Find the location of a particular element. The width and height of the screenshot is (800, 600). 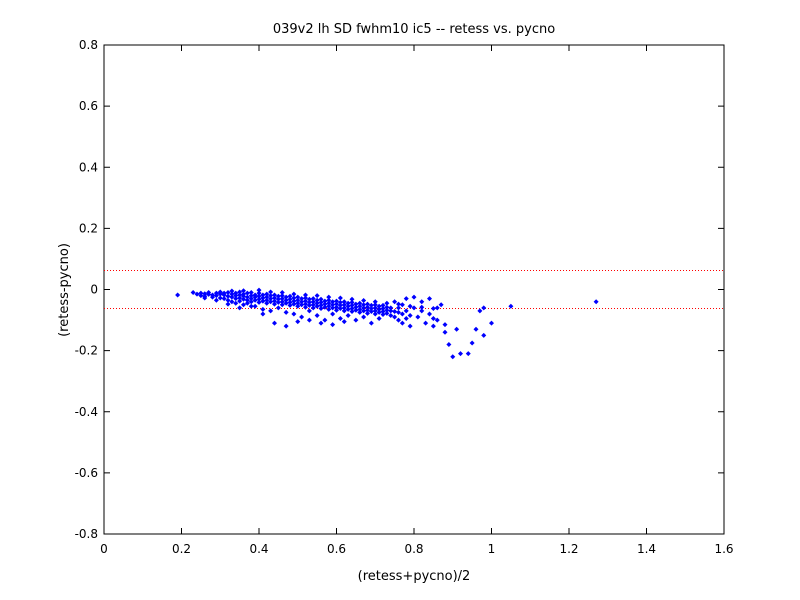

x-tick-label: 0.6 is located at coordinates (336, 549).